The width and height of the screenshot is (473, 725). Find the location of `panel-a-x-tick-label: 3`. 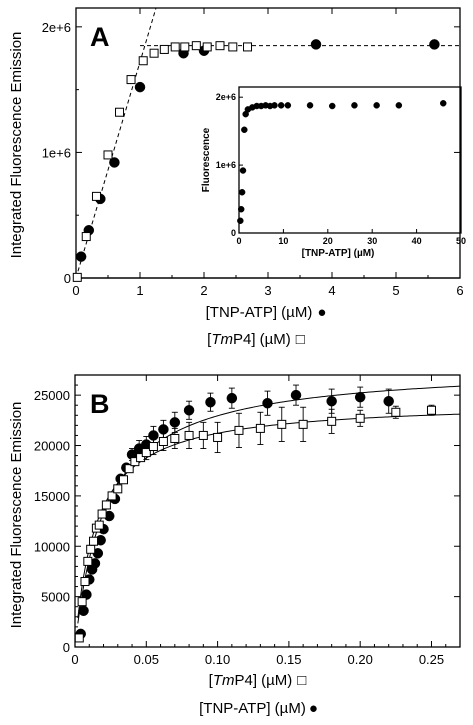

panel-a-x-tick-label: 3 is located at coordinates (267, 290).